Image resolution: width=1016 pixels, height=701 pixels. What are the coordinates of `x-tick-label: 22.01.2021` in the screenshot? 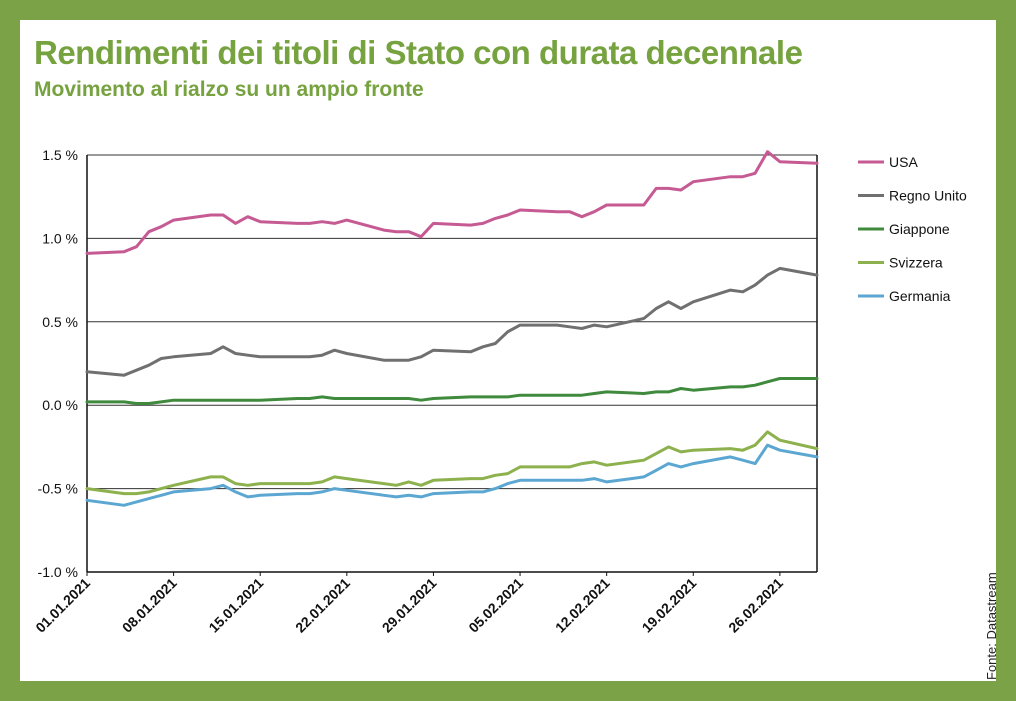 It's located at (322, 605).